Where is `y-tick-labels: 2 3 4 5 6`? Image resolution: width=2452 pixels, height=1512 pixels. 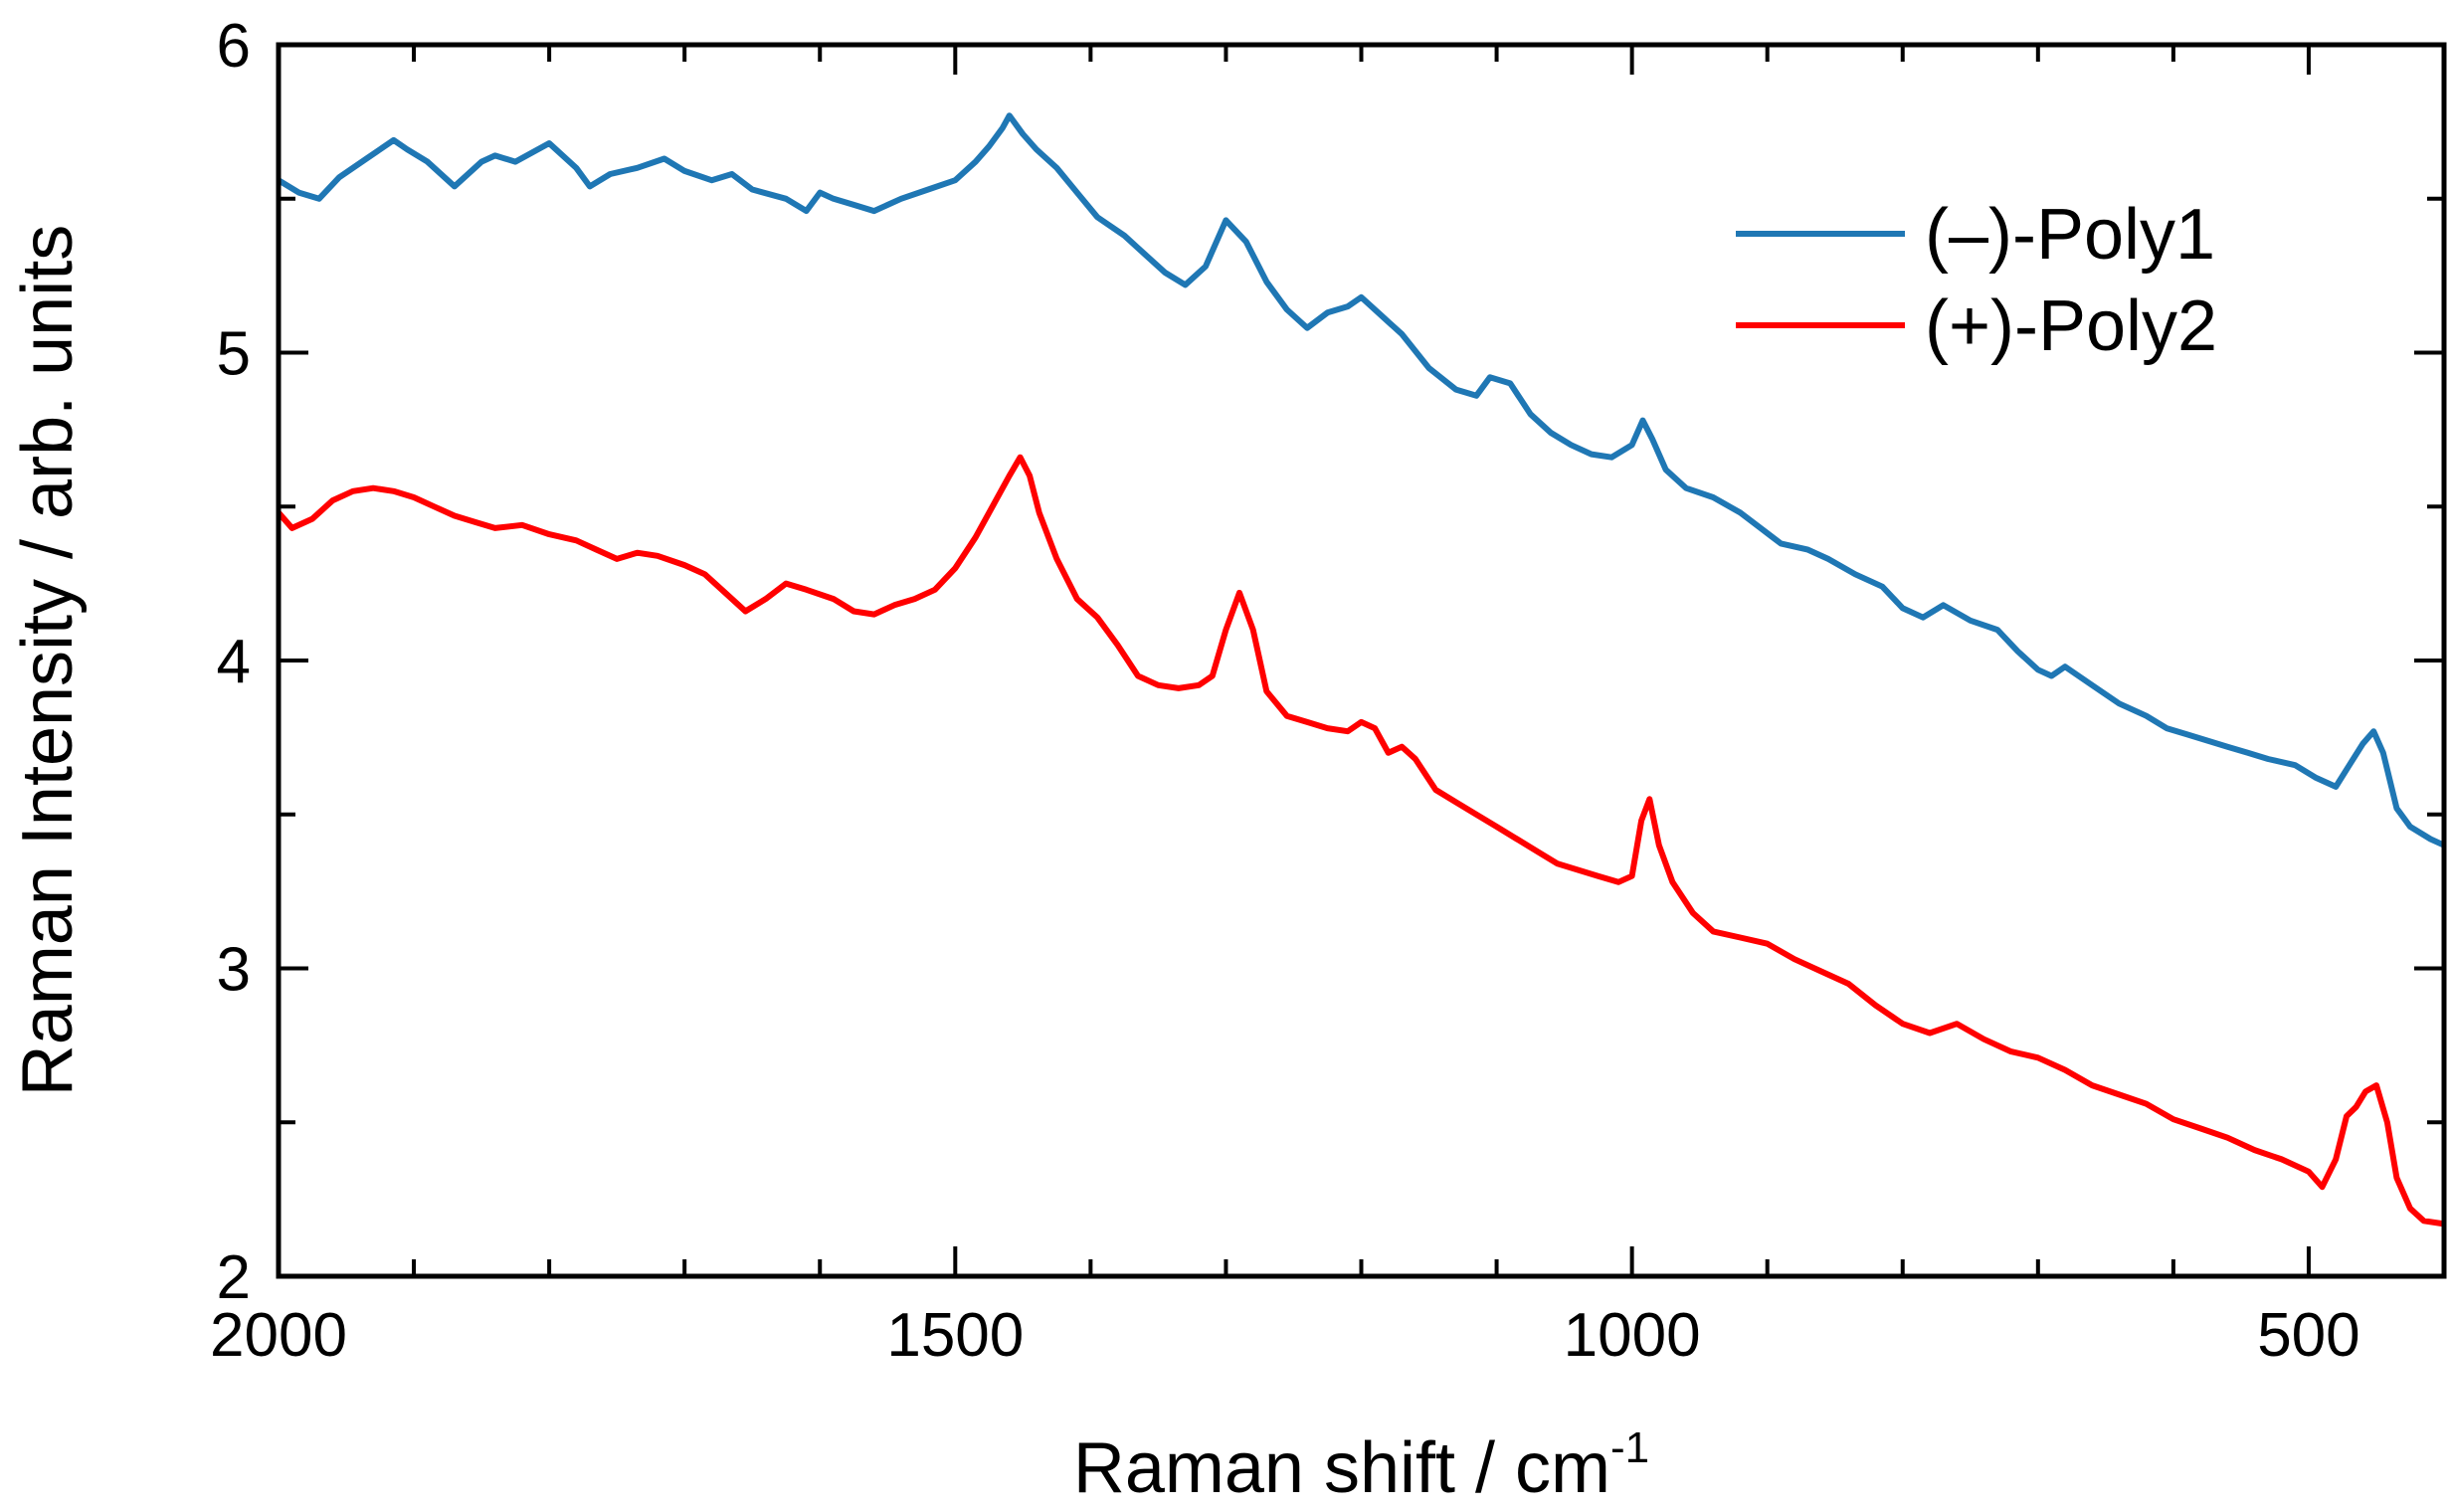 y-tick-labels: 2 3 4 5 6 is located at coordinates (234, 662).